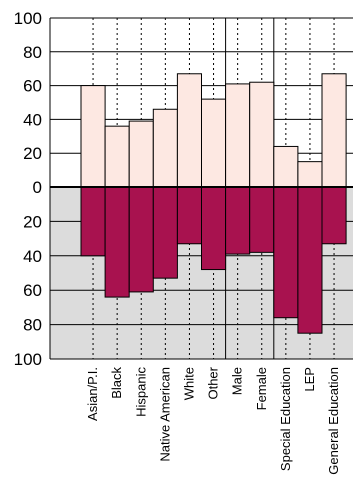  What do you see at coordinates (140, 392) in the screenshot?
I see `x-label-2: Hispanic` at bounding box center [140, 392].